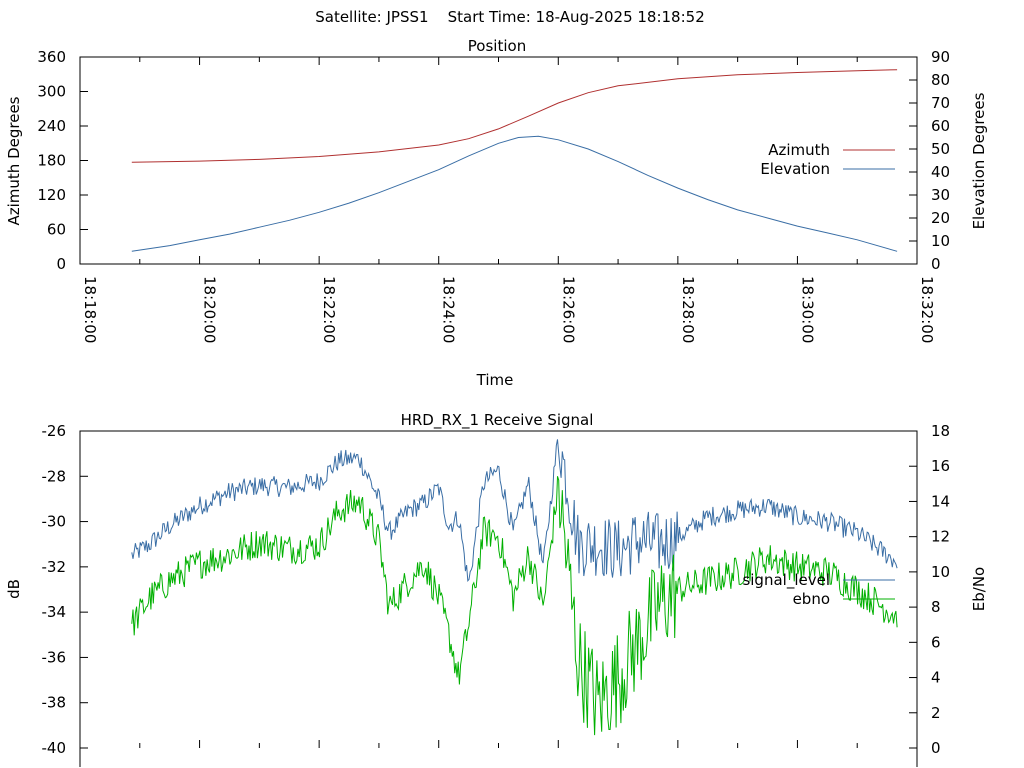 Image resolution: width=1024 pixels, height=768 pixels. Describe the element at coordinates (936, 713) in the screenshot. I see `signal-y2-tick-label: 2` at that location.